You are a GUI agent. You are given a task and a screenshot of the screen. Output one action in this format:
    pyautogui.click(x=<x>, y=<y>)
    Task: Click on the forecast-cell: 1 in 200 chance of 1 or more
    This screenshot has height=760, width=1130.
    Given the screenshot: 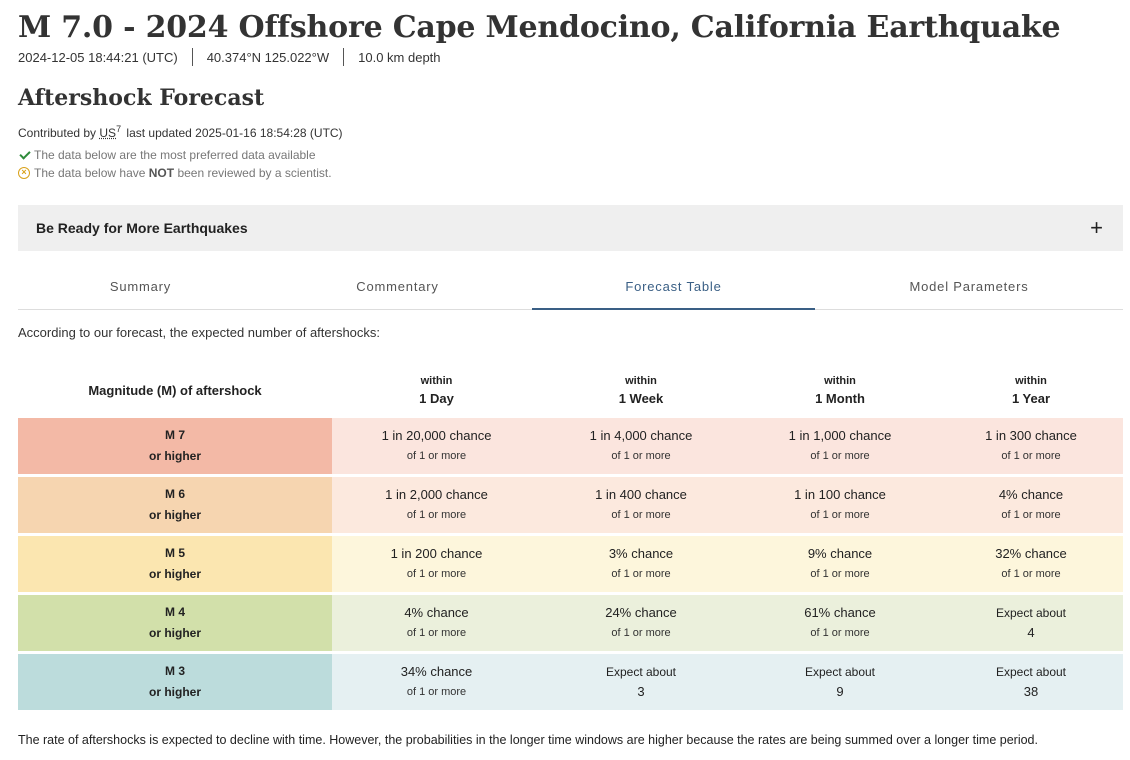 What is the action you would take?
    pyautogui.click(x=436, y=564)
    